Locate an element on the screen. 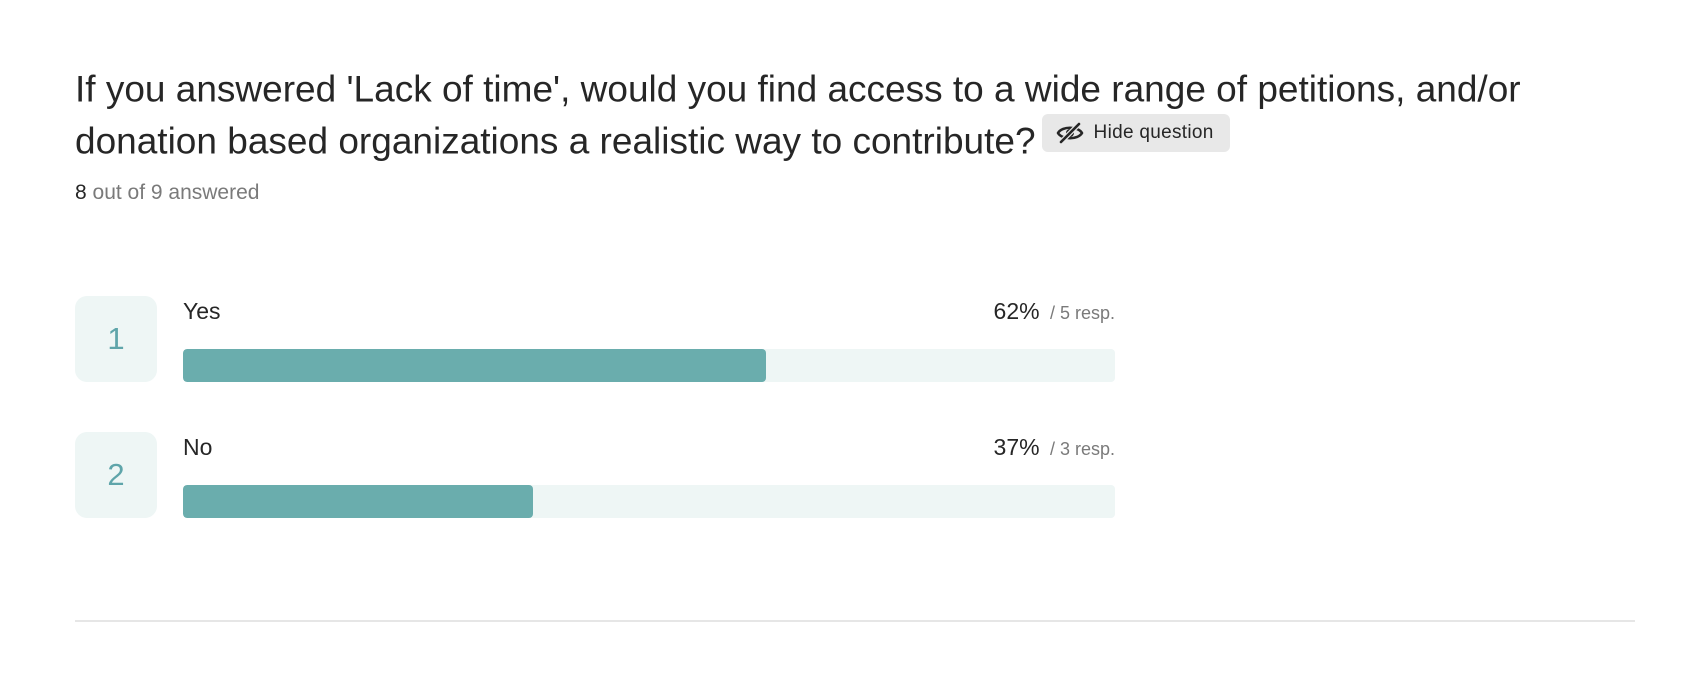 This screenshot has height=694, width=1700. eye-off-icon is located at coordinates (1070, 133).